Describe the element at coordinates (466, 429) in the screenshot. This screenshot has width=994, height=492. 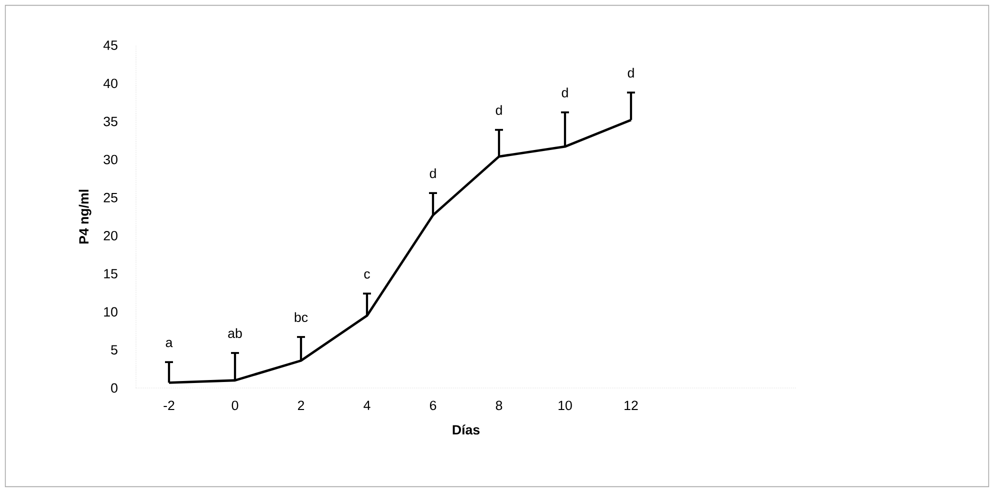
I see `x-axis-title: Días` at that location.